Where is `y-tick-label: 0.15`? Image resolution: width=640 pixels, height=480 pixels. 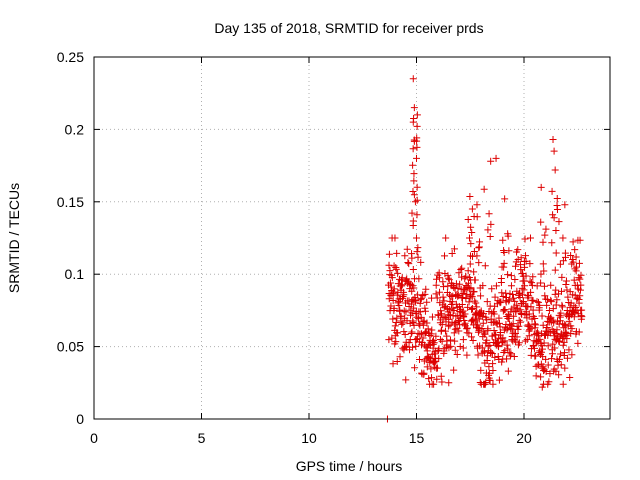 y-tick-label: 0.15 is located at coordinates (70, 202).